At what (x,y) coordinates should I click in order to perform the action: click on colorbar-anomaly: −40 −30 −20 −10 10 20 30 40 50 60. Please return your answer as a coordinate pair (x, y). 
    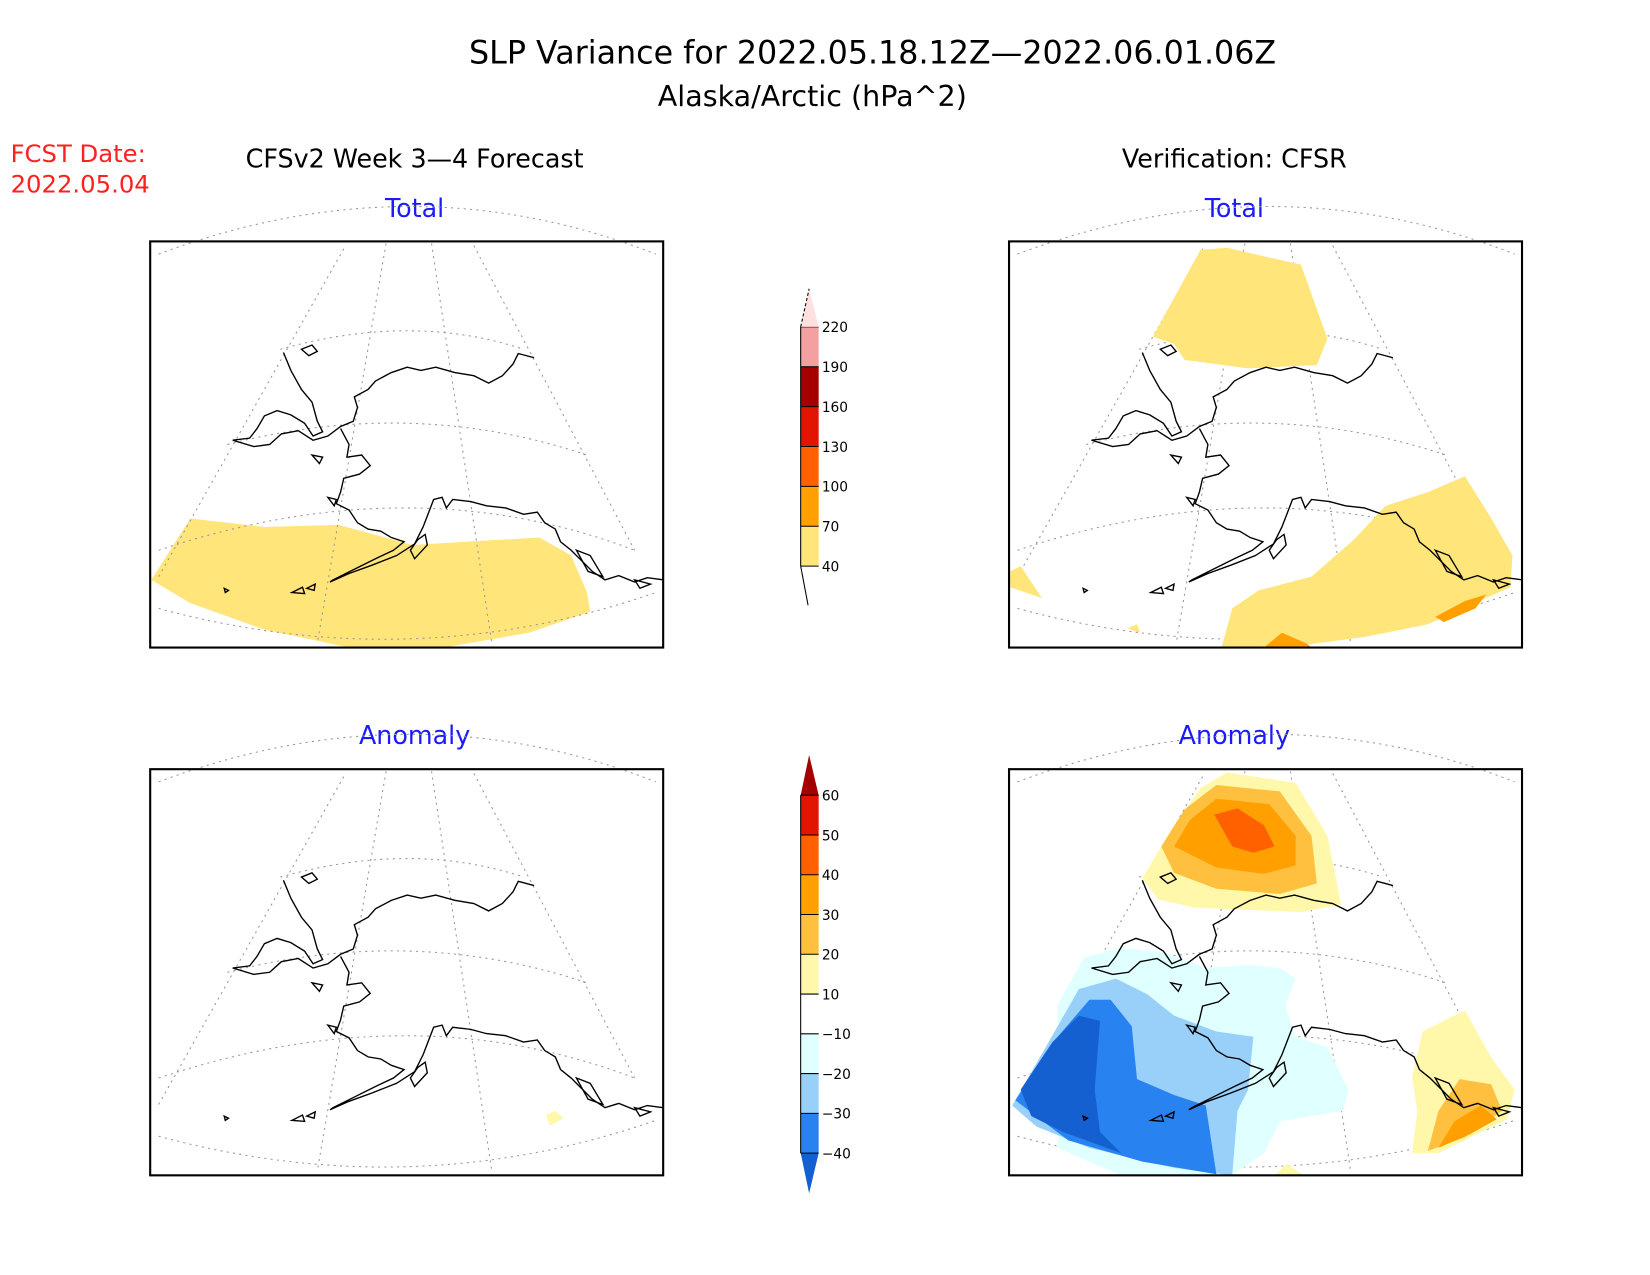
    Looking at the image, I should click on (825, 974).